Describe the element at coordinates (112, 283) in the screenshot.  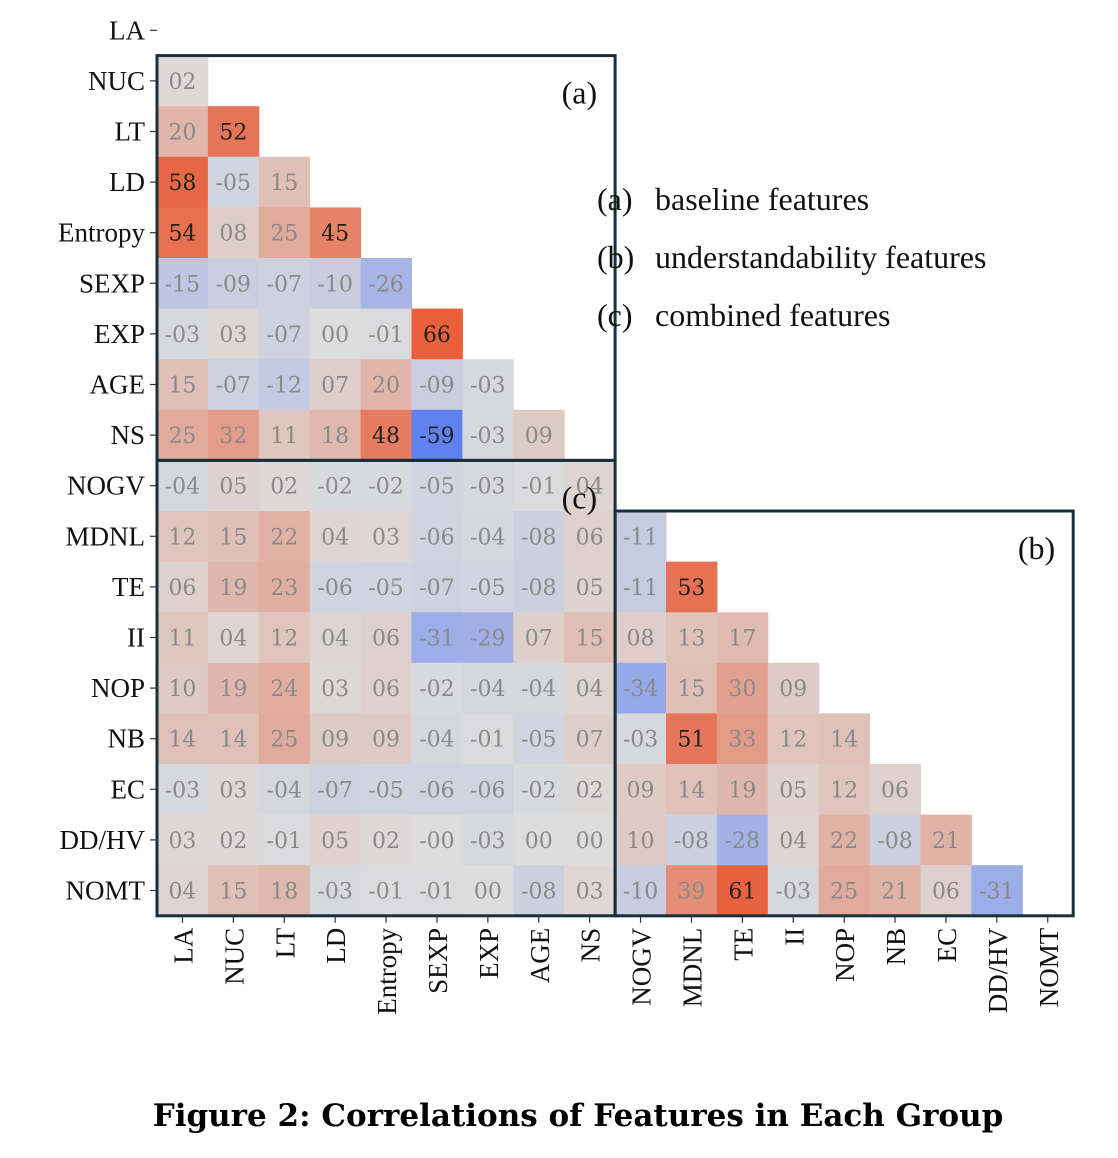
I see `y-tick-label: SEXP` at that location.